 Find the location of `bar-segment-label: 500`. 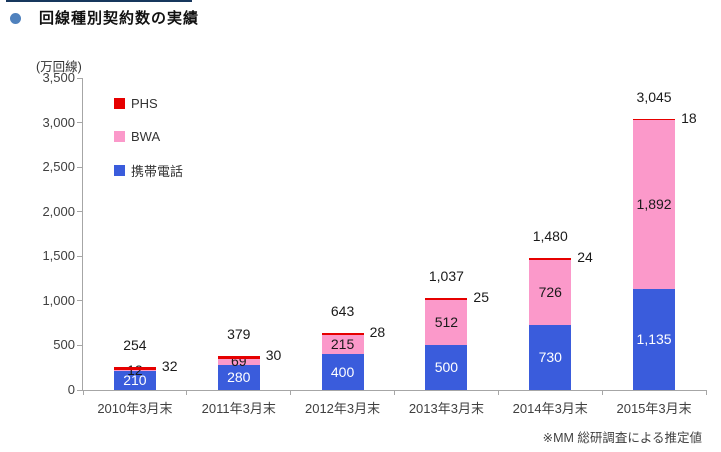

bar-segment-label: 500 is located at coordinates (446, 367).